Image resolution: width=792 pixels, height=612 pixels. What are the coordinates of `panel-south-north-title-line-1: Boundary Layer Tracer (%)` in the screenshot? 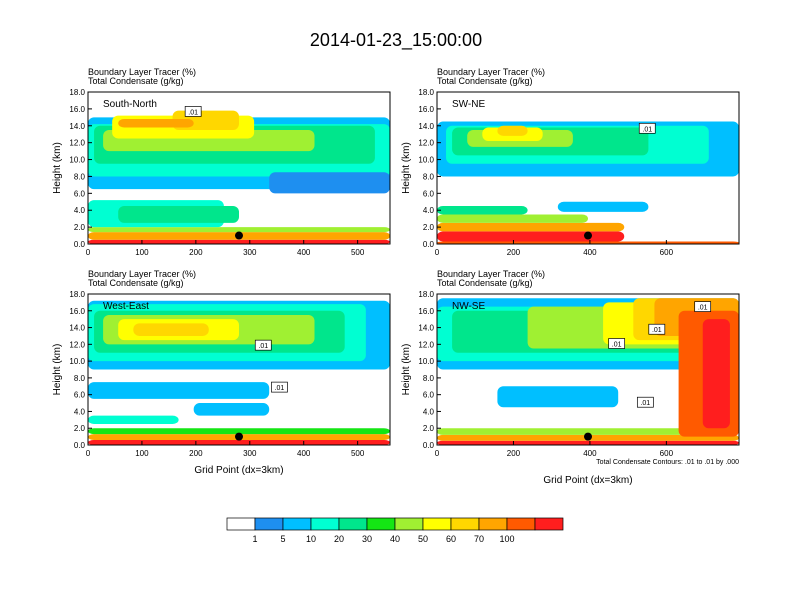 It's located at (142, 72).